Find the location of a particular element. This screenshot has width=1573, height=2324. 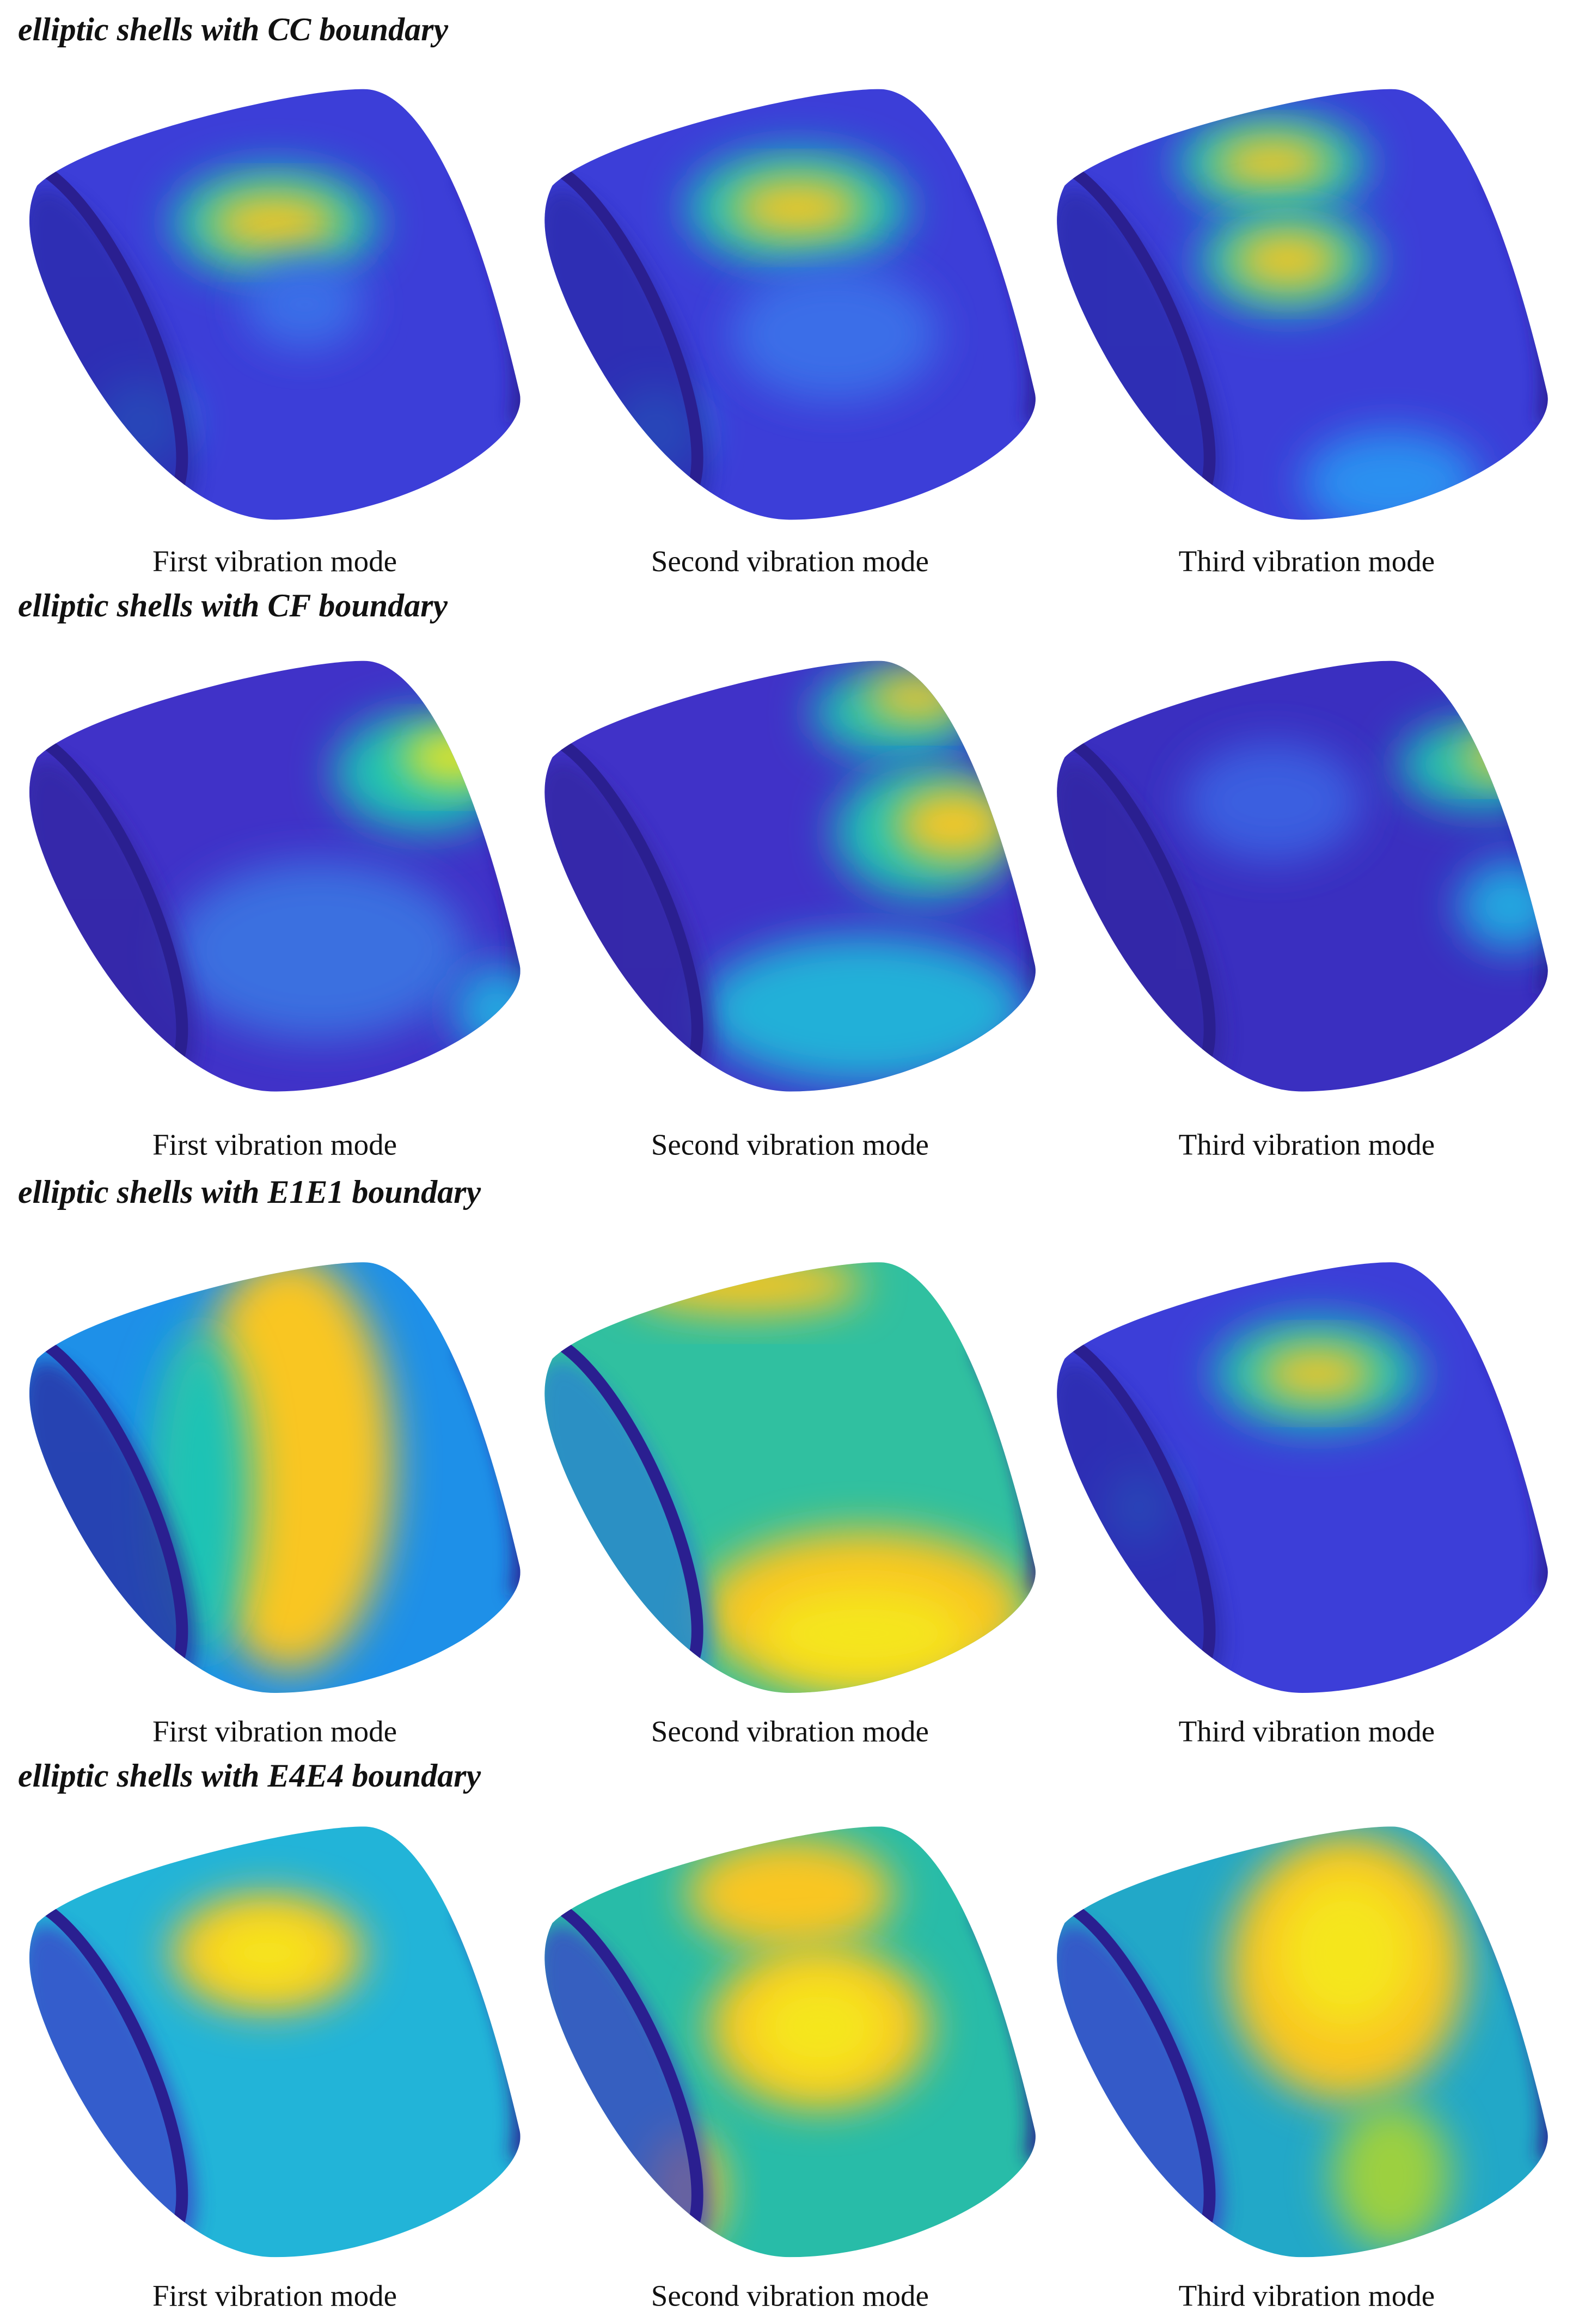

section-title: elliptic shells with CF boundary is located at coordinates (233, 605).